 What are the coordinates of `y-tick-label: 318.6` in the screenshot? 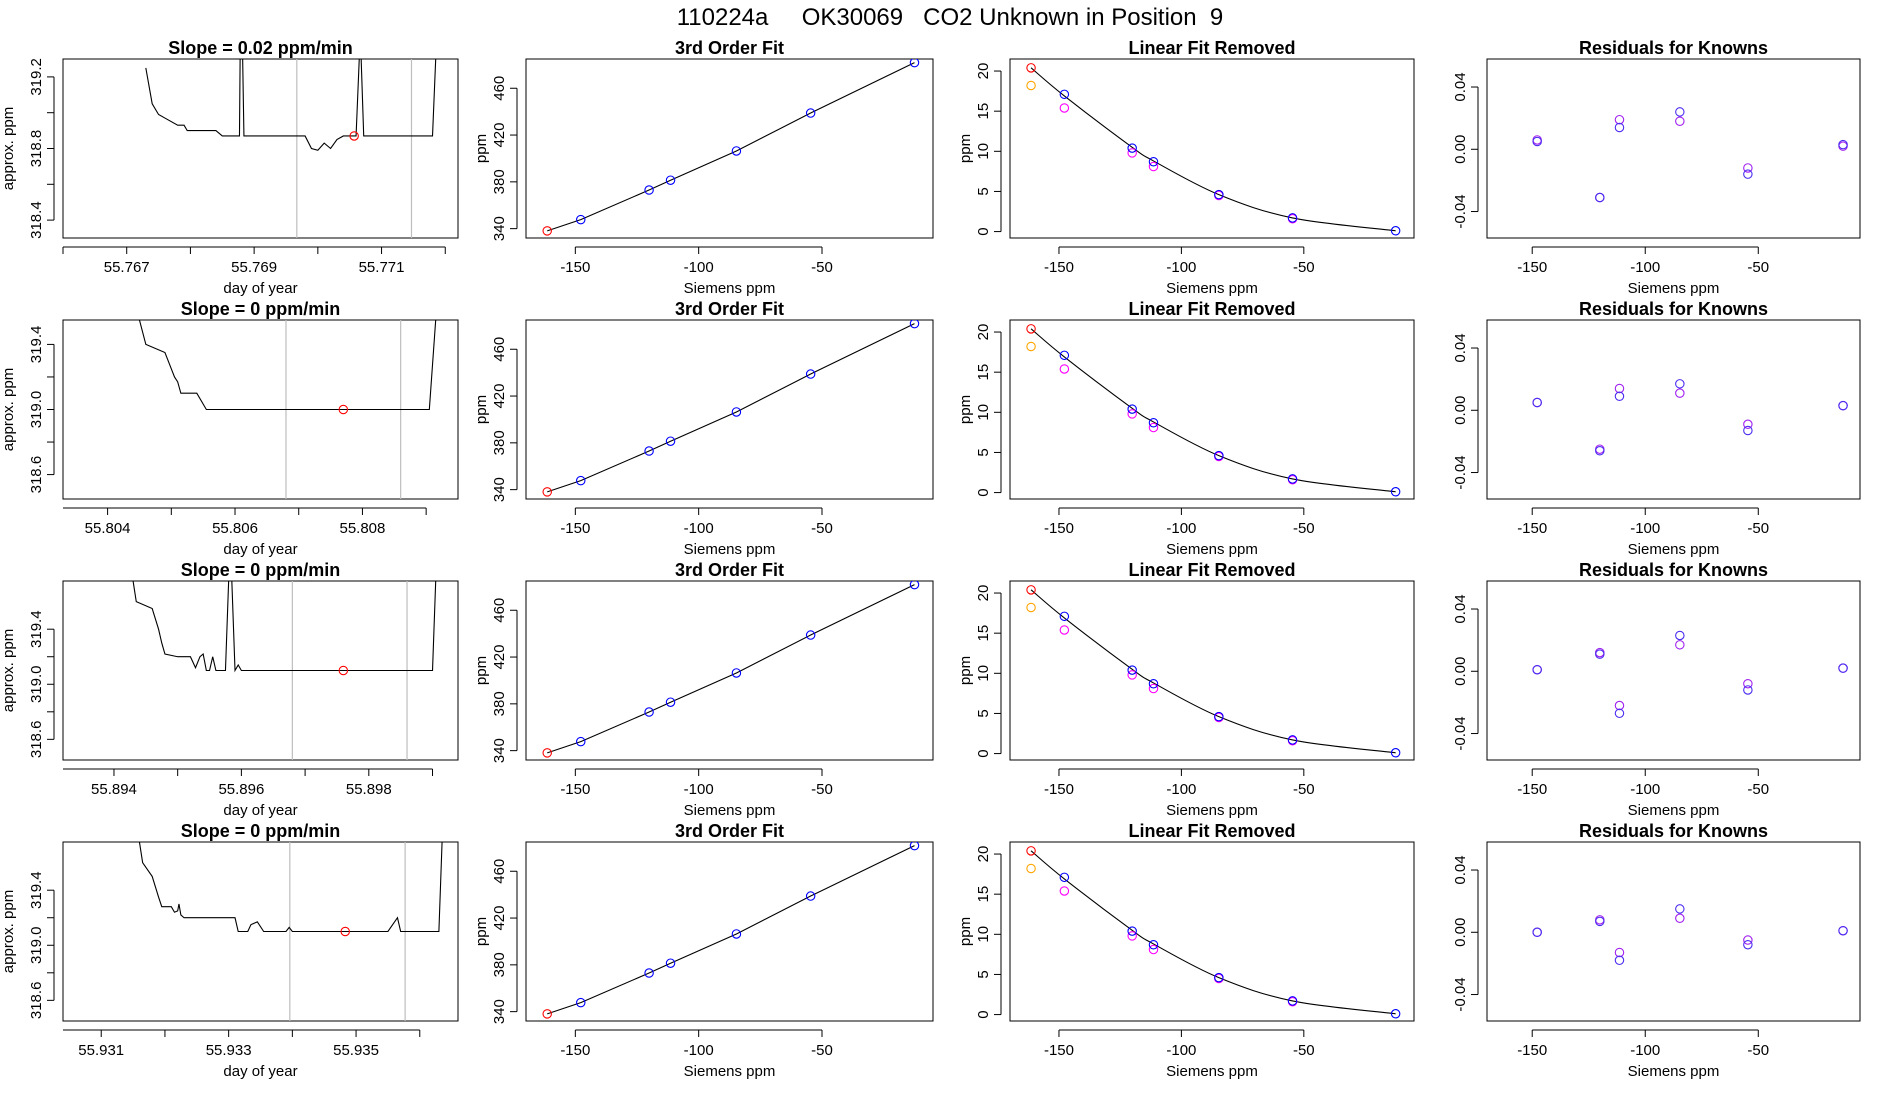 It's located at (36, 1001).